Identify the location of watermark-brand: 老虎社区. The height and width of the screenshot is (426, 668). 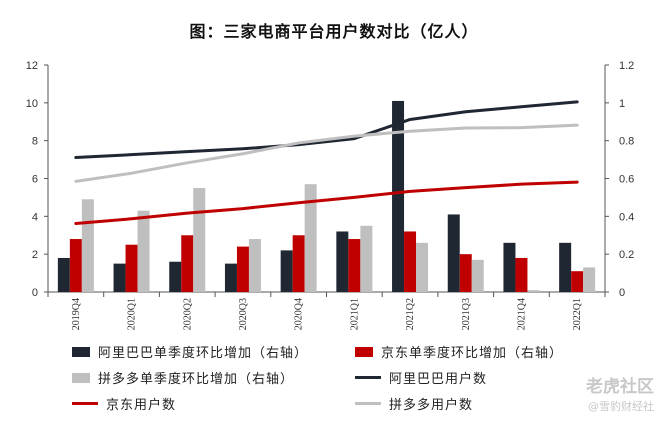
(620, 387).